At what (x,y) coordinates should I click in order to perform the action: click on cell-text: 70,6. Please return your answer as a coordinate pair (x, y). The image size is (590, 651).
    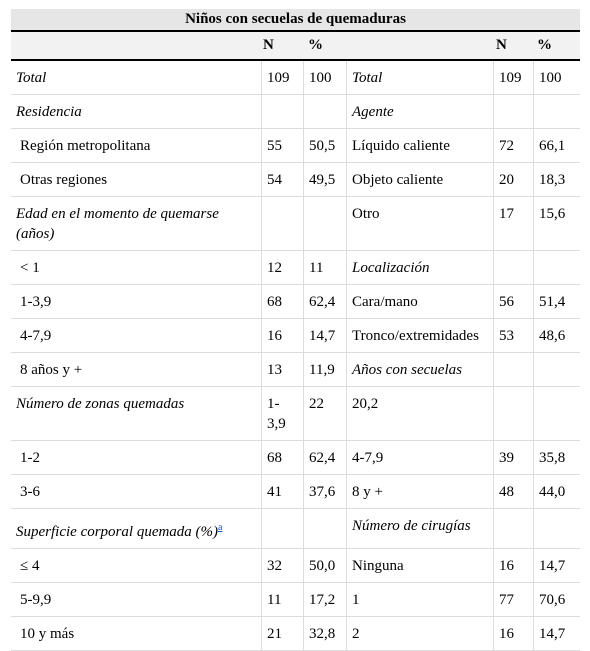
    Looking at the image, I should click on (552, 600).